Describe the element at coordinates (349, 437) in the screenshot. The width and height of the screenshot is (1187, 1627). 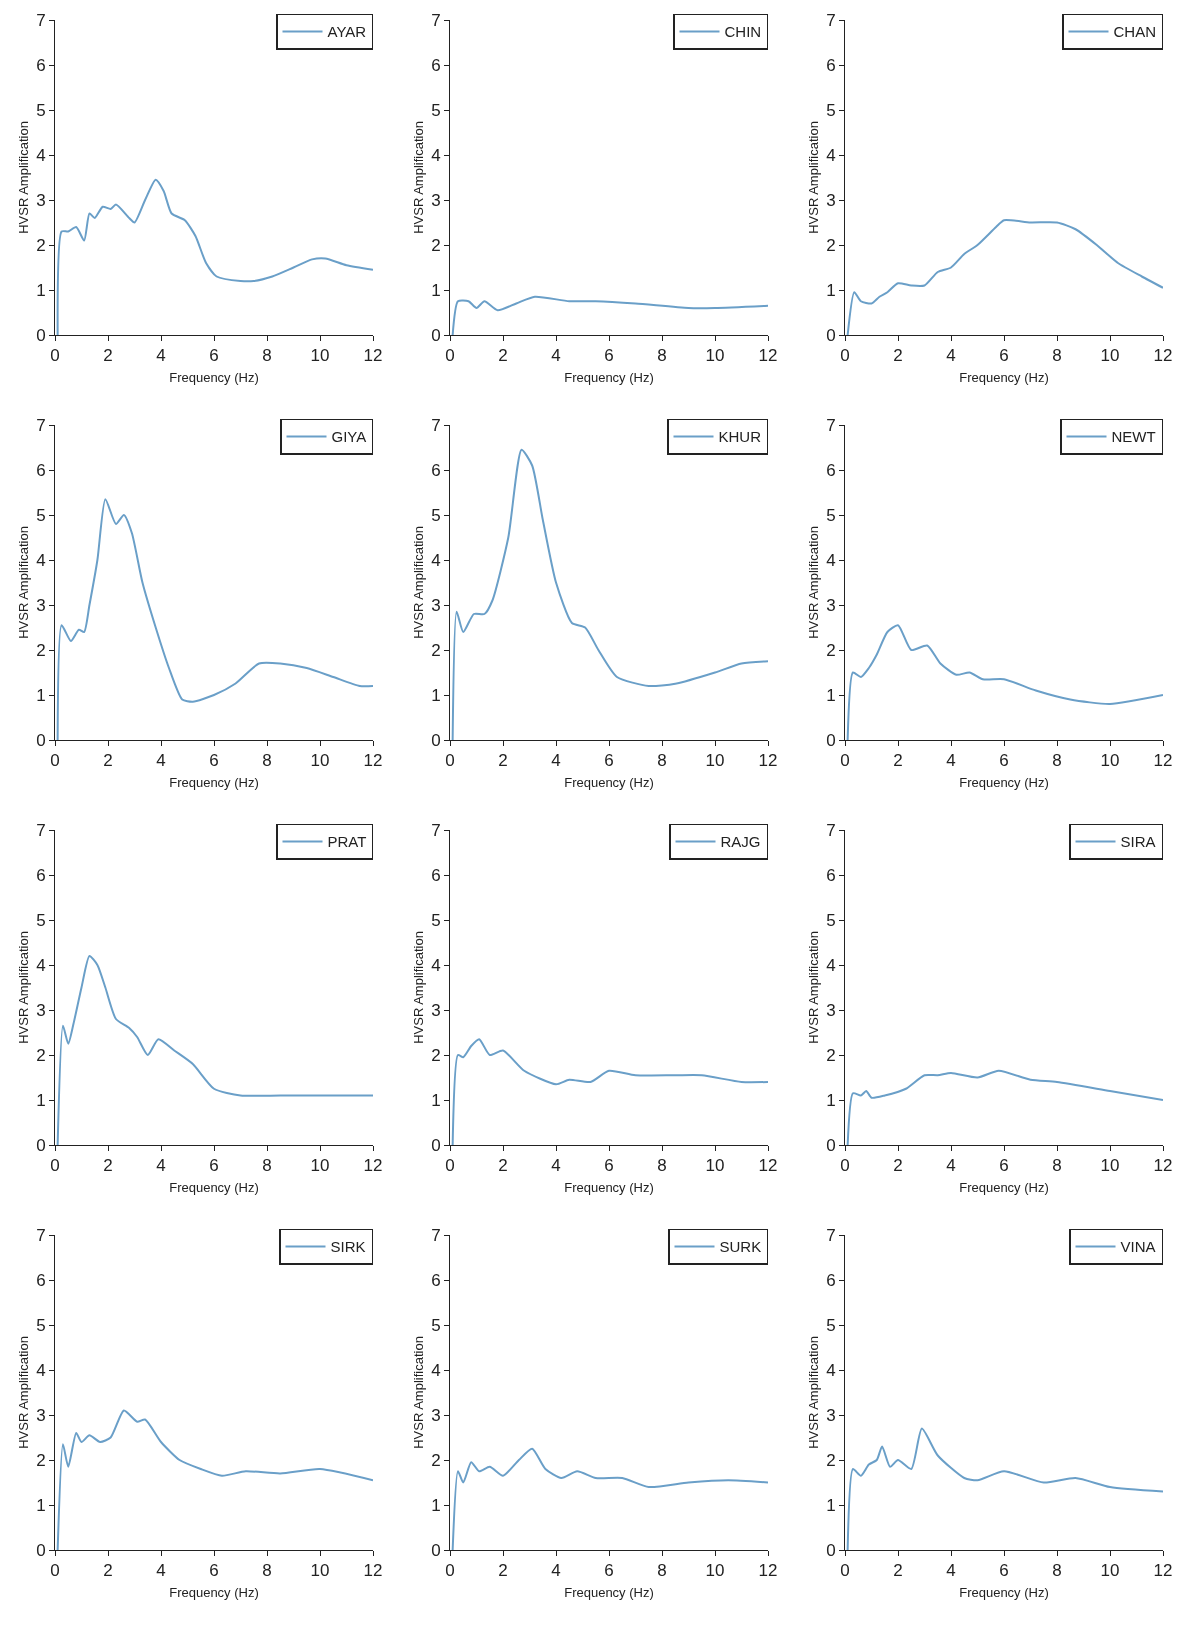
I see `legend-label: GIYA` at that location.